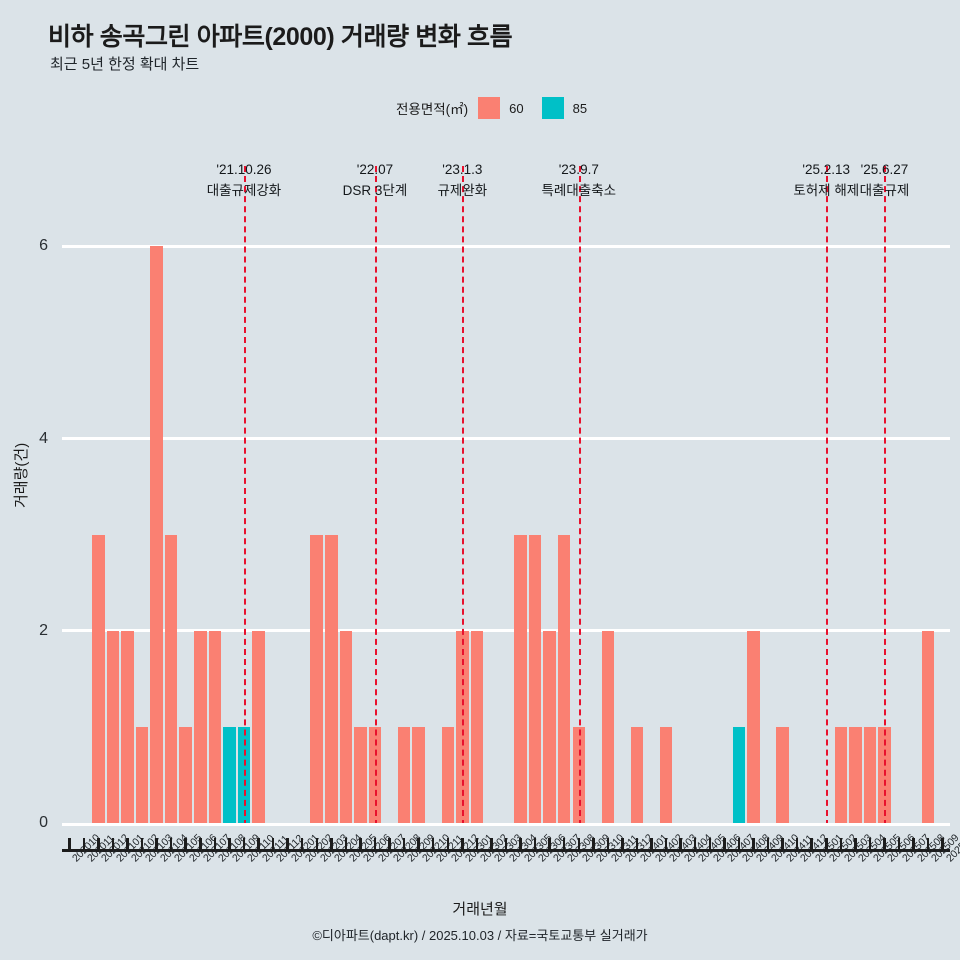 This screenshot has width=960, height=960. I want to click on event-date-1: '22.07, so click(375, 169).